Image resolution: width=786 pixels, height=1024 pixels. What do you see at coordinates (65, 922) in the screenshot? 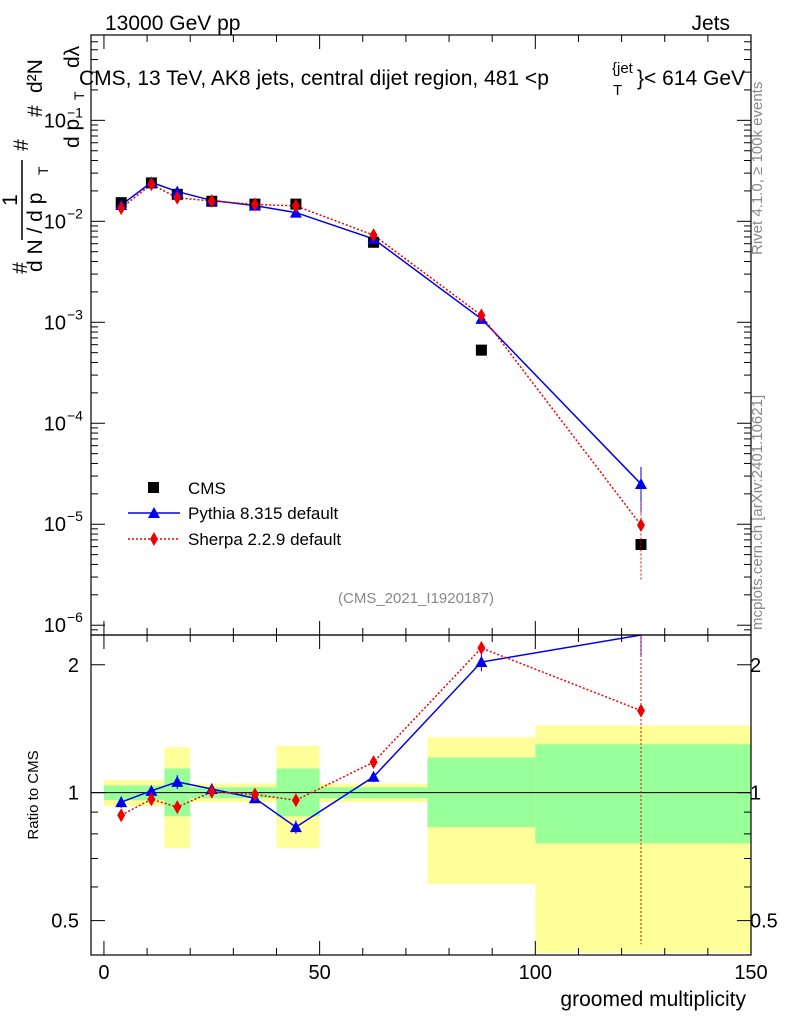
I see `ratio-y-tick-label: 0.5` at bounding box center [65, 922].